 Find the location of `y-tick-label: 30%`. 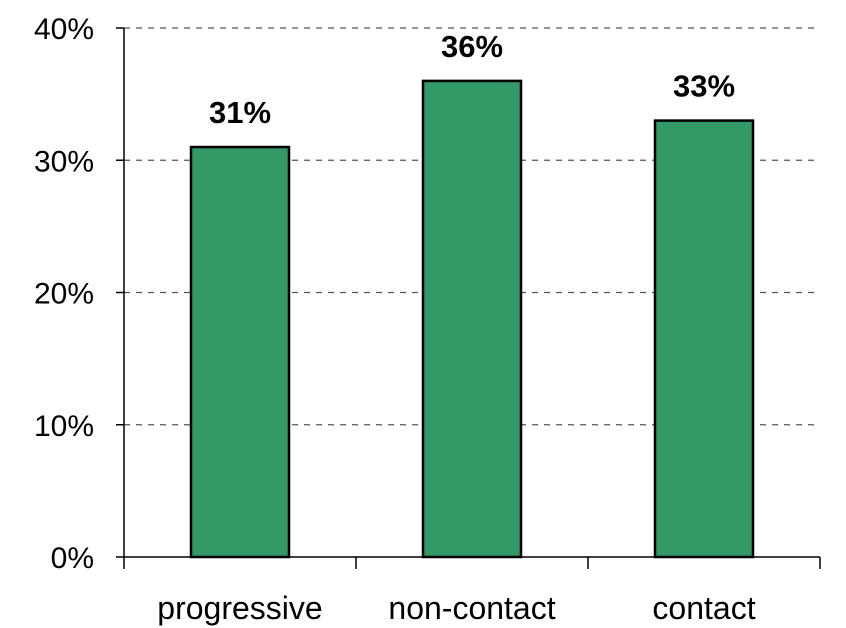

y-tick-label: 30% is located at coordinates (64, 161).